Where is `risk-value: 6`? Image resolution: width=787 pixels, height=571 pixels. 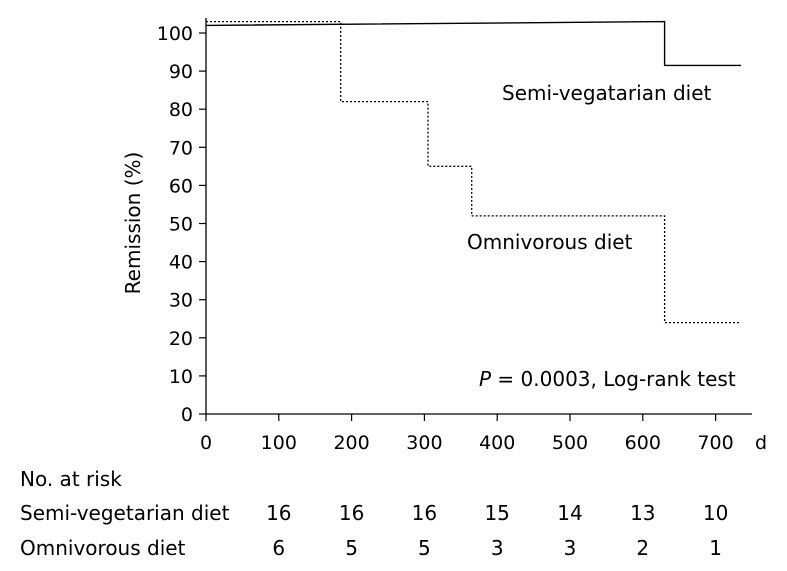
risk-value: 6 is located at coordinates (279, 548).